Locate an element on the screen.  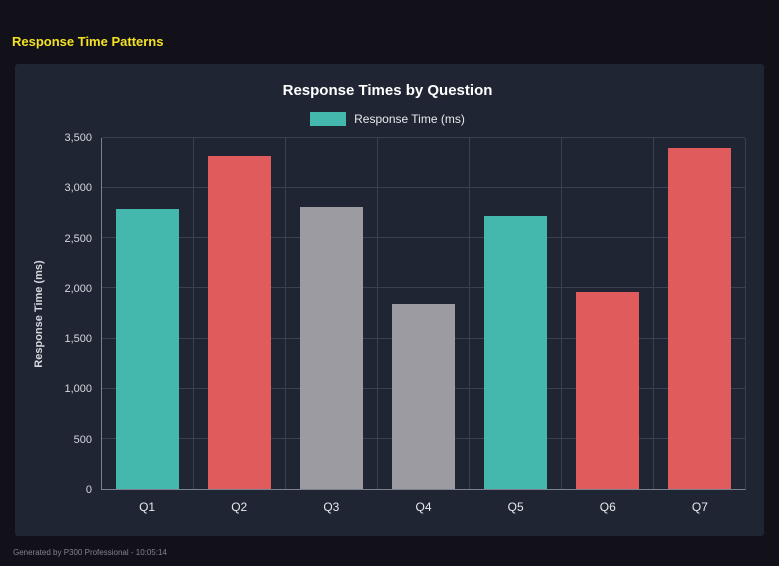
x-tick-label: Q4 is located at coordinates (423, 507).